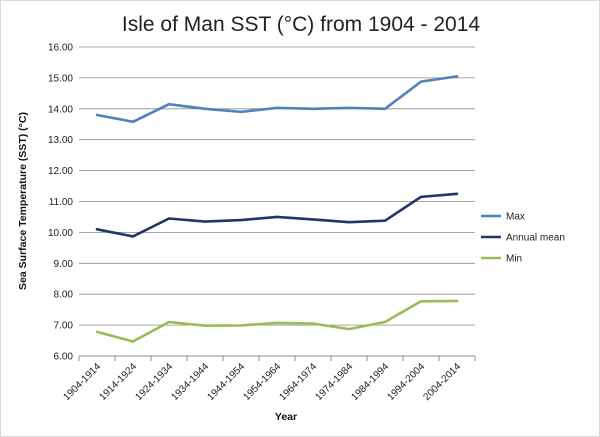 This screenshot has height=437, width=600. Describe the element at coordinates (23, 201) in the screenshot. I see `y-axis-label: Sea Surface Temperature (SST) (°C)` at that location.